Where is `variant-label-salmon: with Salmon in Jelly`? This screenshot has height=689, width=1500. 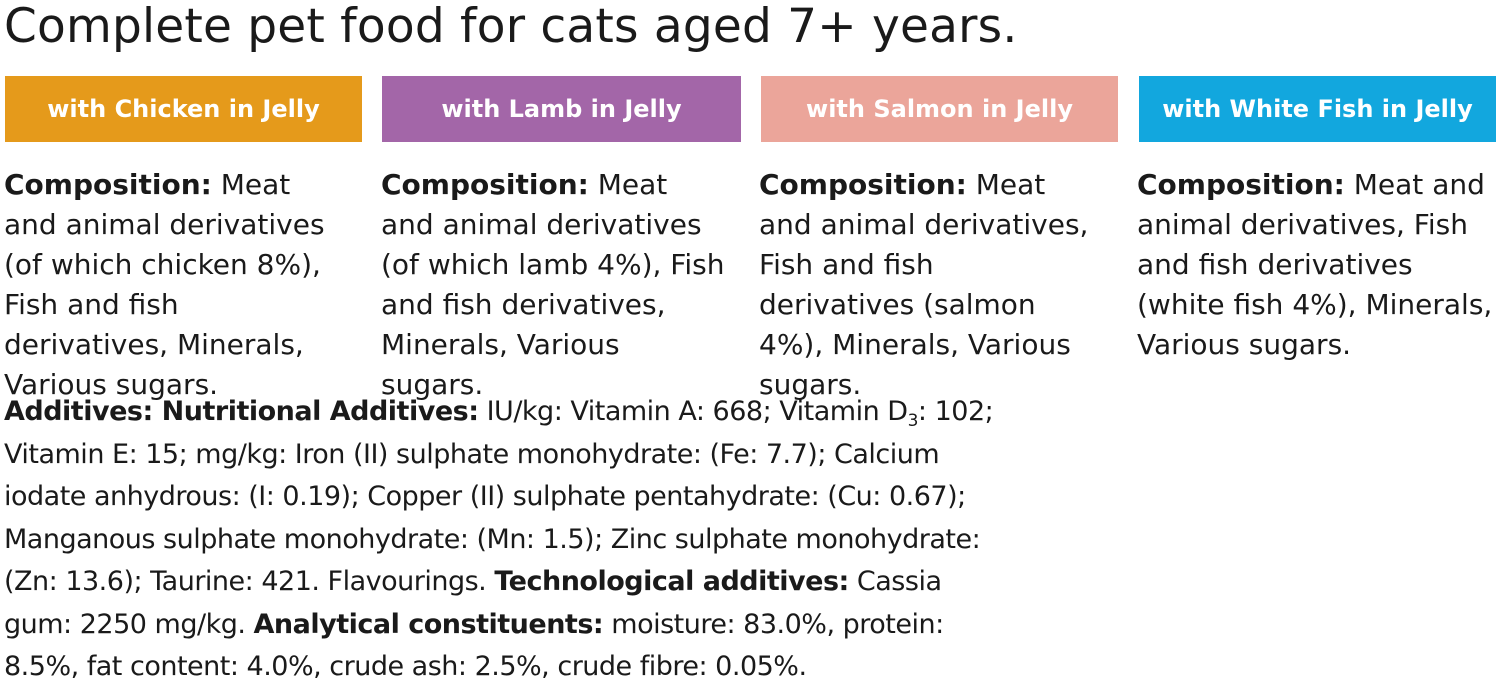
variant-label-salmon: with Salmon in Jelly is located at coordinates (939, 109).